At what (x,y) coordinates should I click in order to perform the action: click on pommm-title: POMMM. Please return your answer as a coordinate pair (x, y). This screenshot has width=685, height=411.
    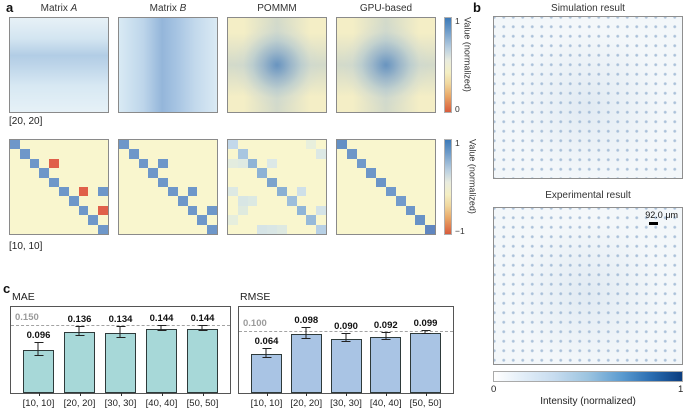
    Looking at the image, I should click on (277, 8).